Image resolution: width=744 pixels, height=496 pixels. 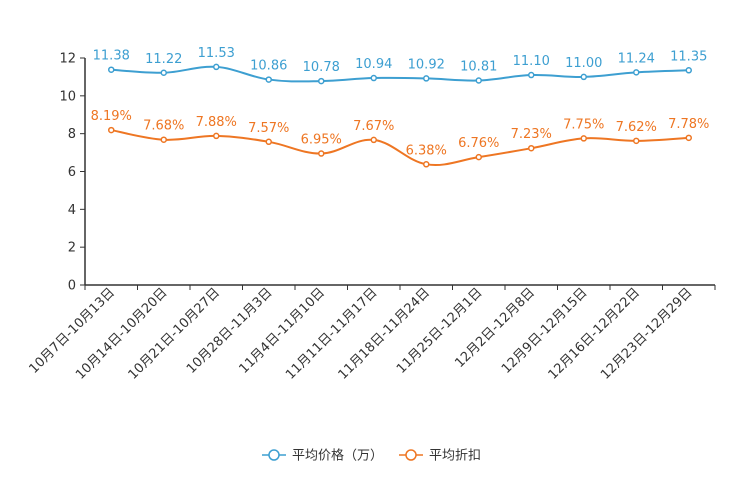 I want to click on data-label: 11.38, so click(x=111, y=56).